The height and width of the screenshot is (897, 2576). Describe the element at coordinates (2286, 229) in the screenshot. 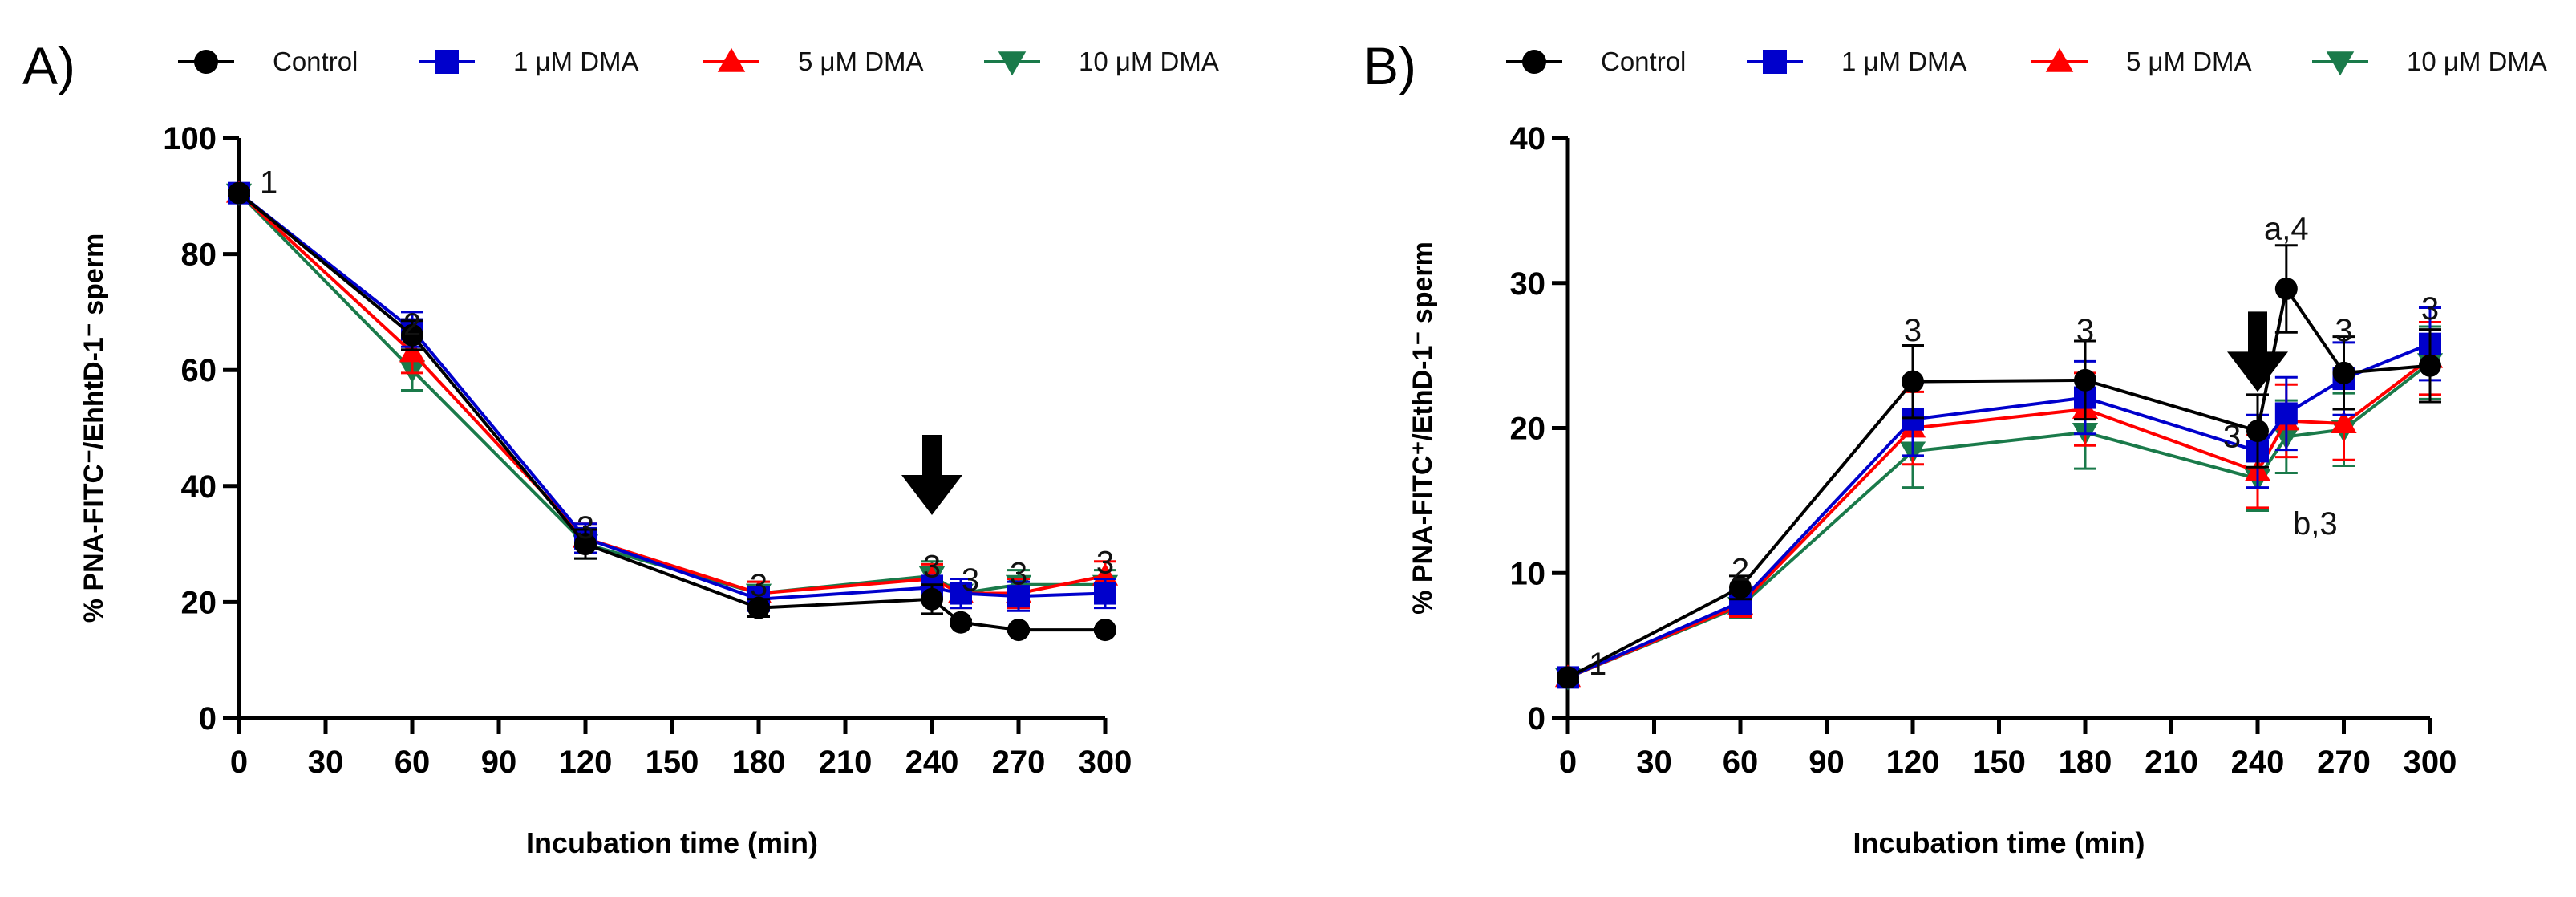

I see `significance-label: a,4` at that location.